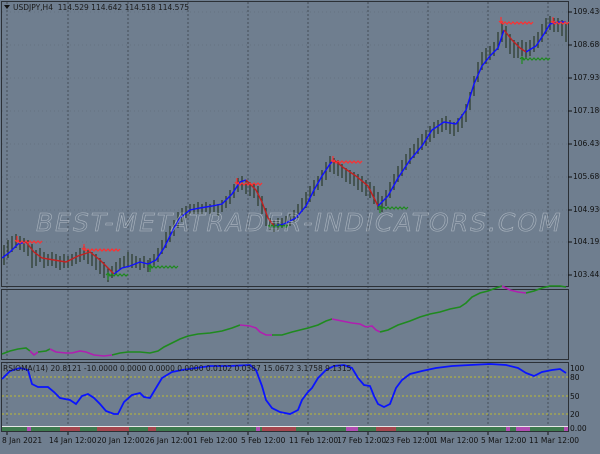 This screenshot has height=454, width=600. Describe the element at coordinates (504, 440) in the screenshot. I see `time-label: 5 Mar 12:00` at that location.